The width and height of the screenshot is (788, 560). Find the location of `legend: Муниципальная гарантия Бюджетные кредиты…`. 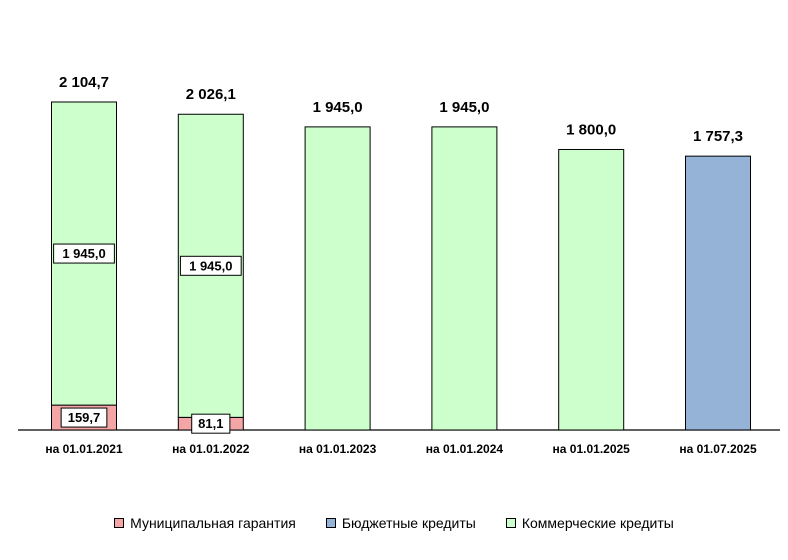

legend: Муниципальная гарантия Бюджетные кредиты… is located at coordinates (394, 523).